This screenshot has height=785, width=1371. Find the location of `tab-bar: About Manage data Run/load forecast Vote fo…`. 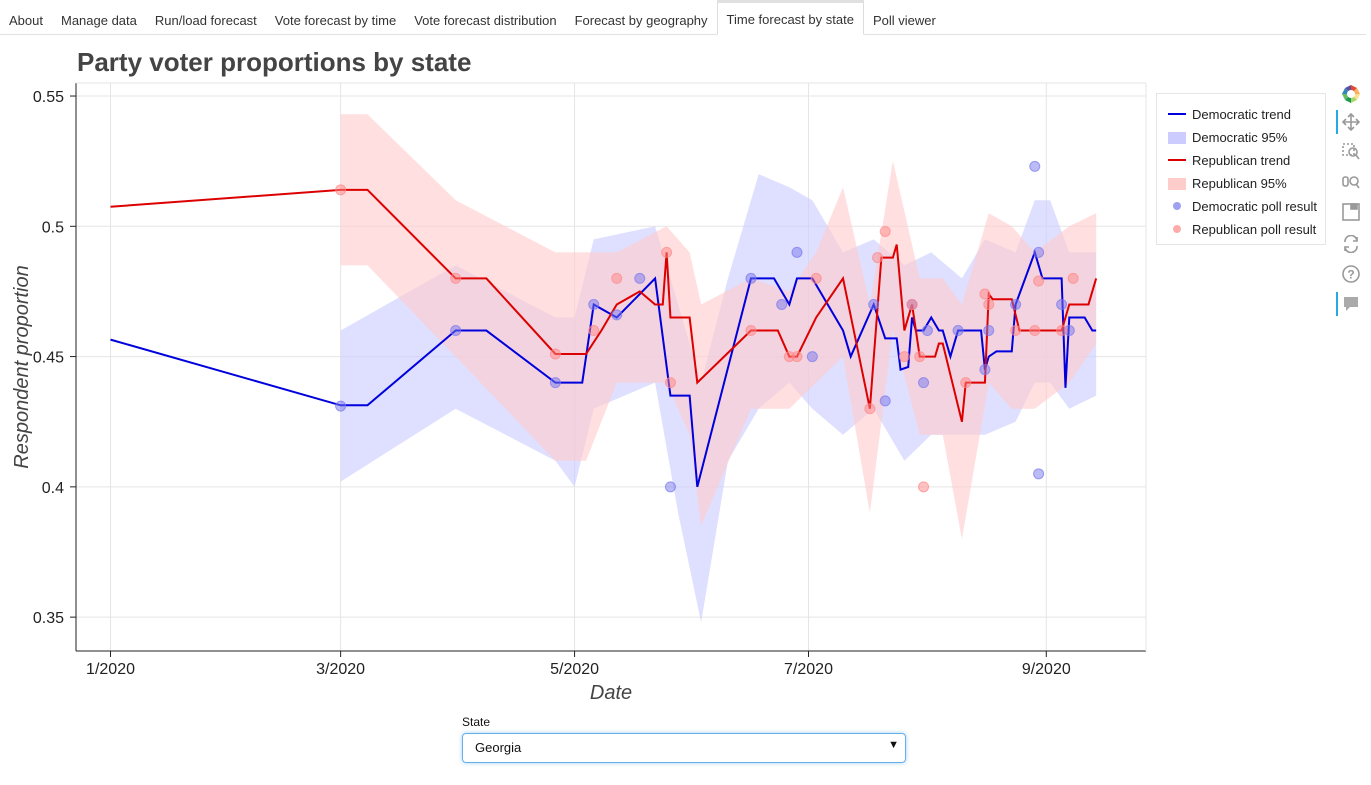

tab-bar: About Manage data Run/load forecast Vote fo… is located at coordinates (683, 17).